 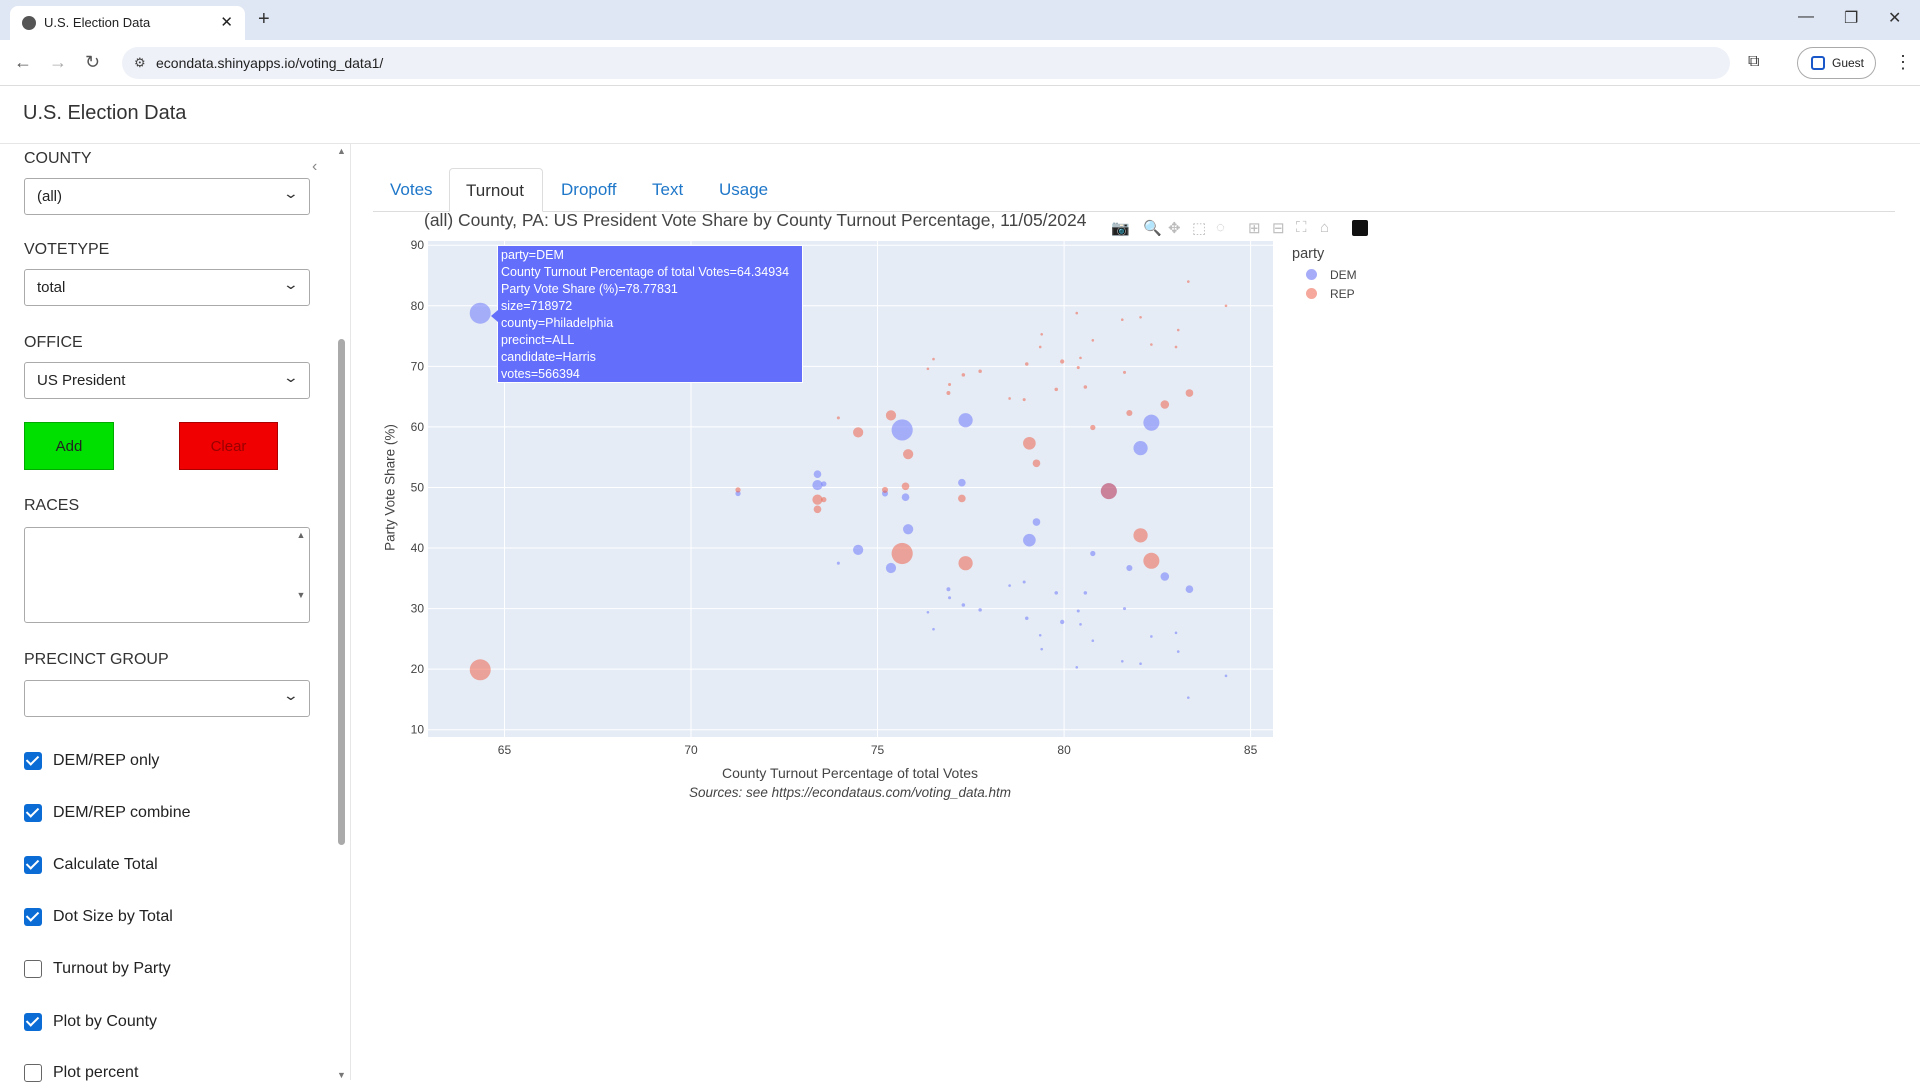 What do you see at coordinates (1174, 228) in the screenshot?
I see `pan-icon: ✥` at bounding box center [1174, 228].